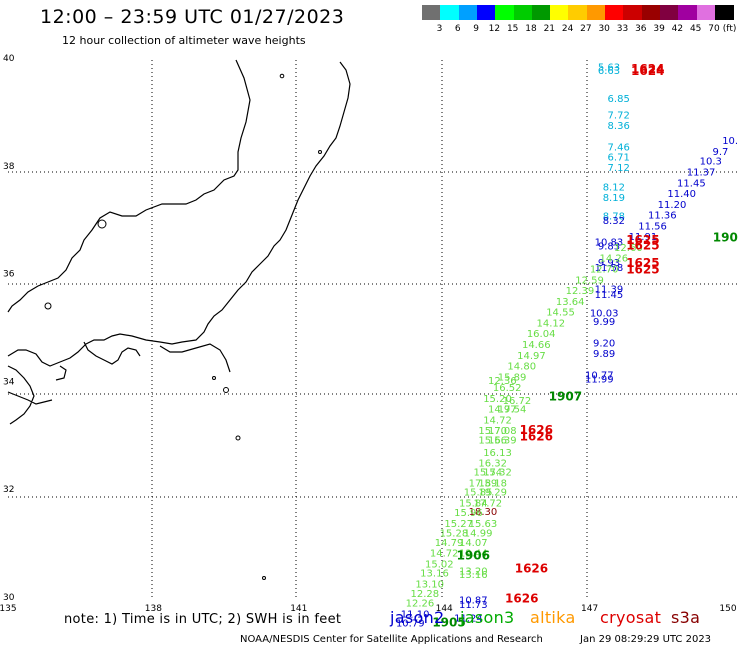 Image resolution: width=740 pixels, height=650 pixels. I want to click on x-tick-label: 138, so click(153, 609).